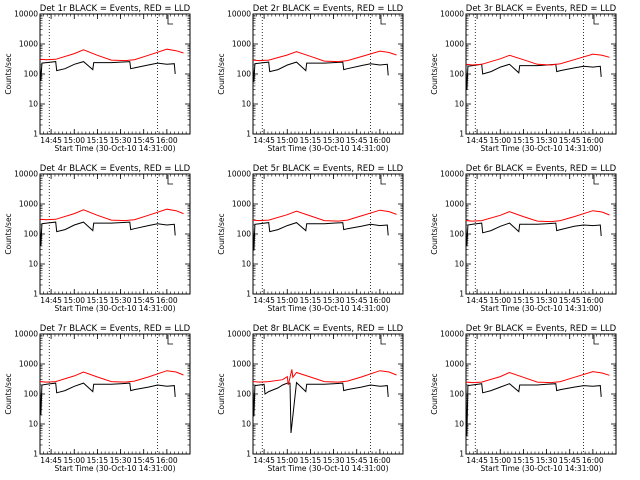 The height and width of the screenshot is (480, 640). I want to click on chart-title: Det 9r BLACK = Events, RED = LLD, so click(541, 329).